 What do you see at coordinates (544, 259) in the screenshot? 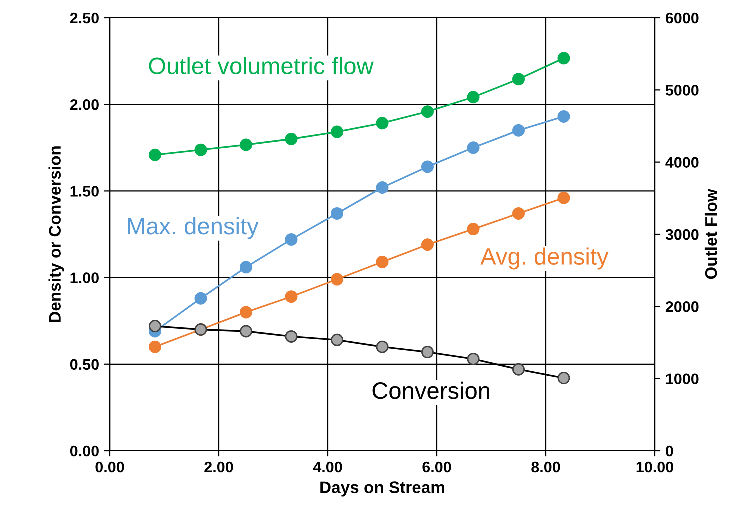
I see `series-label: Avg. density` at bounding box center [544, 259].